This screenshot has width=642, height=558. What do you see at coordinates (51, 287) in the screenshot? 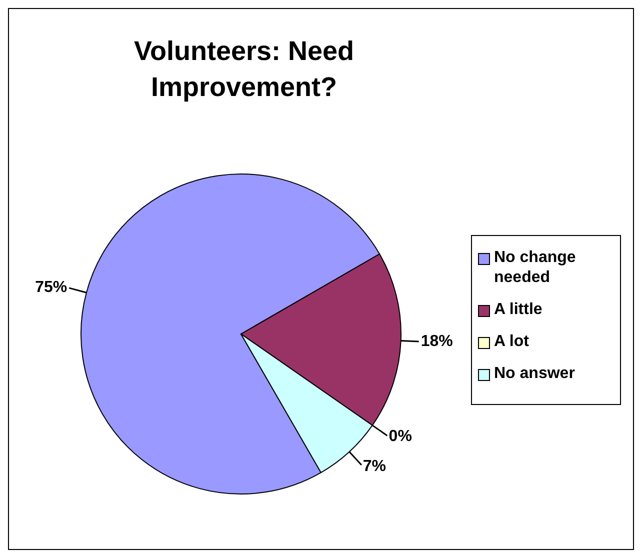
I see `data-label: 75%` at bounding box center [51, 287].